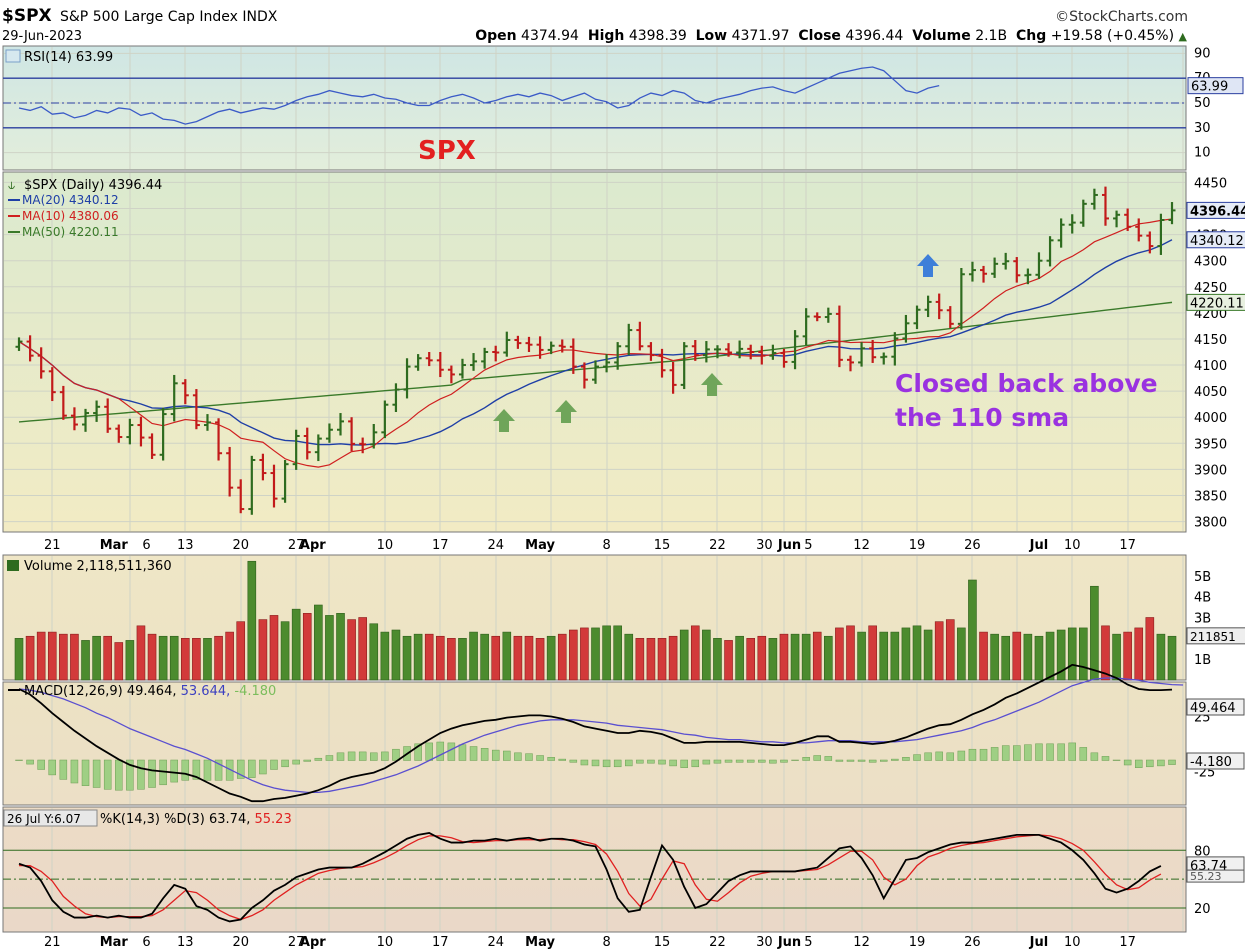 The height and width of the screenshot is (951, 1245). What do you see at coordinates (1217, 303) in the screenshot?
I see `price-badge-value: 4220.11` at bounding box center [1217, 303].